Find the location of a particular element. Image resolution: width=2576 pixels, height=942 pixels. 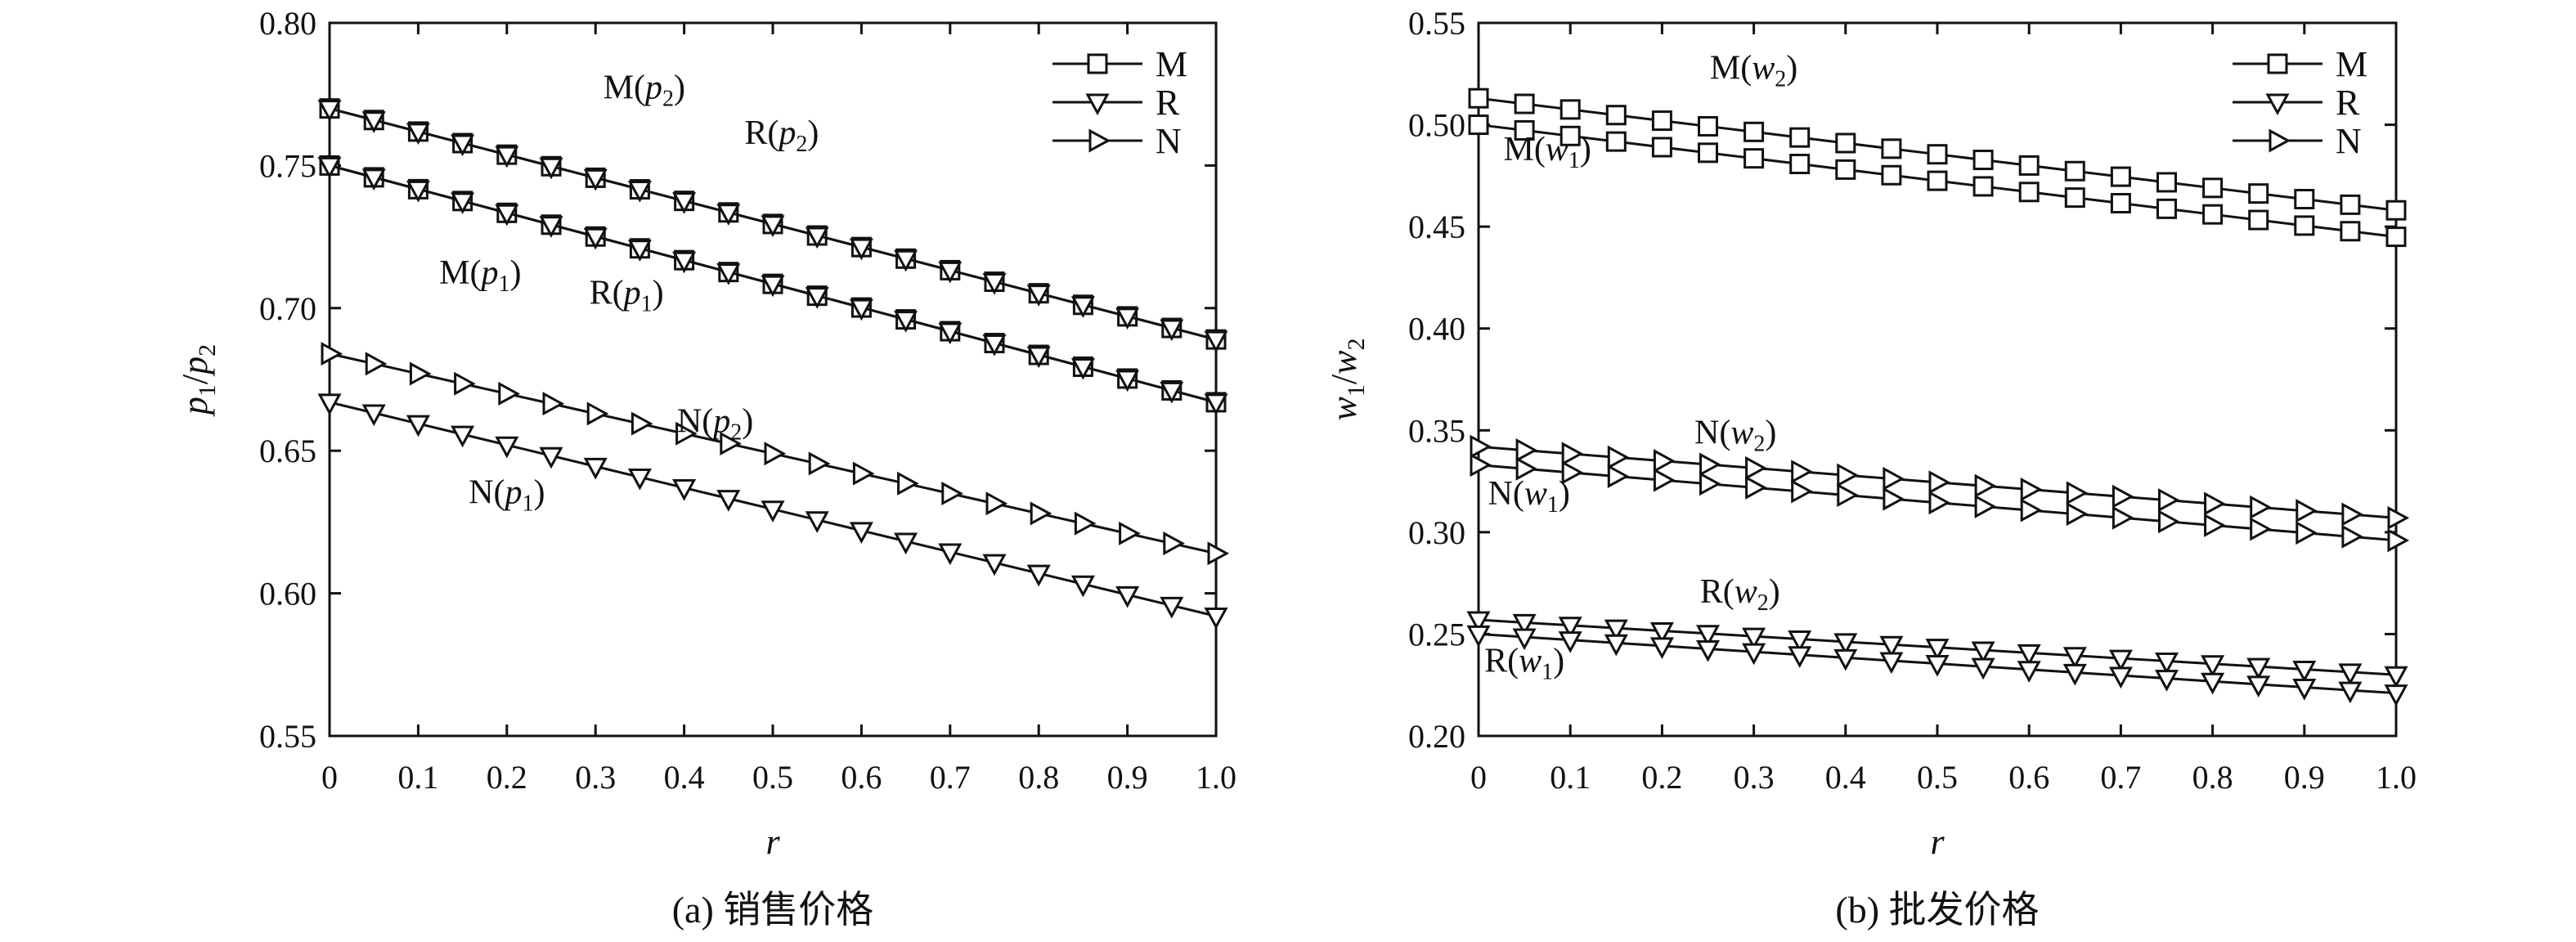

series-annotation: R(p2) is located at coordinates (781, 135).